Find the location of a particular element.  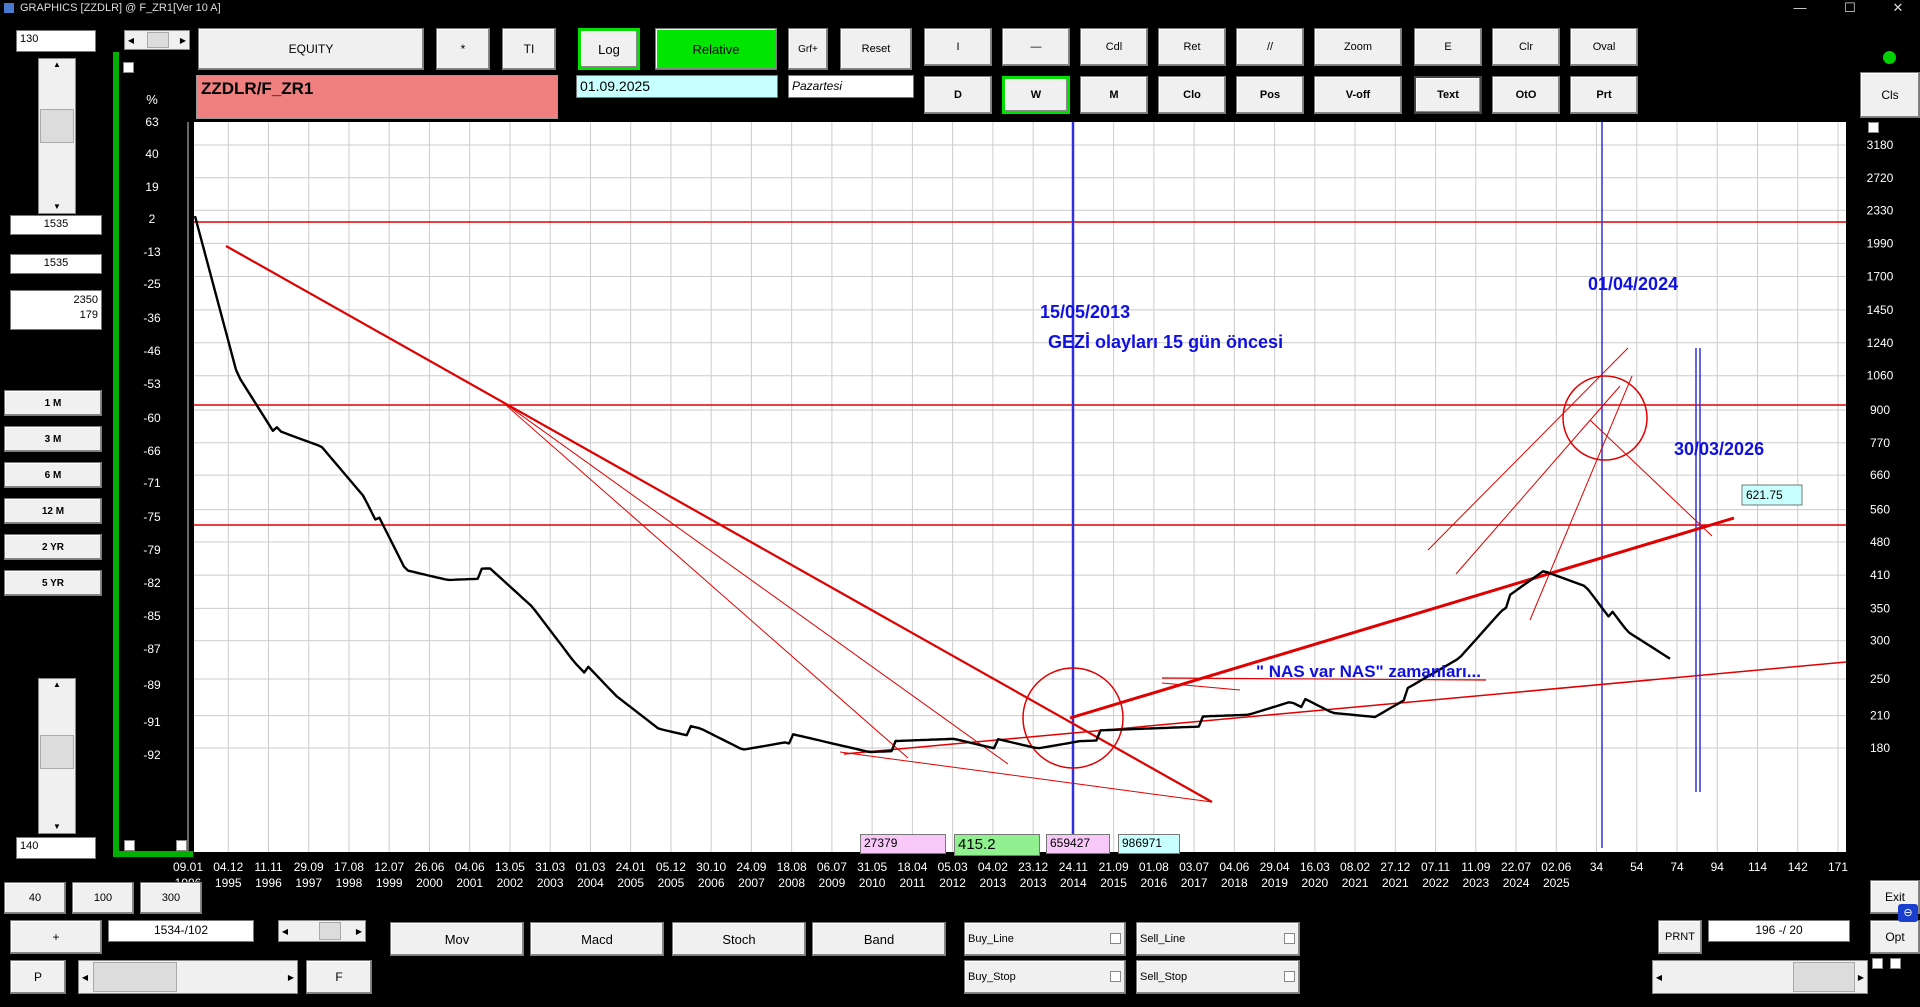

tool-oval-button: Oval is located at coordinates (1604, 47).